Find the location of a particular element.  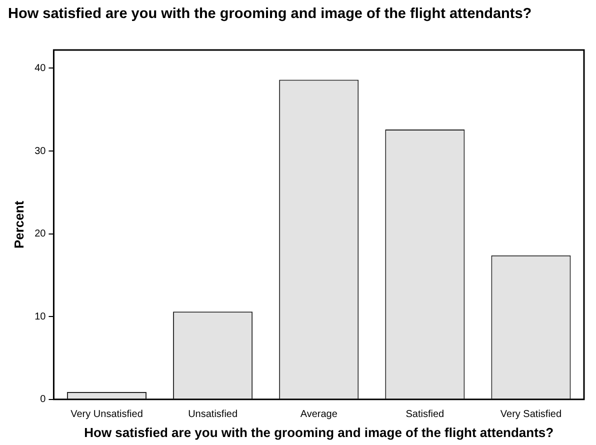

y-tick-label: 20 is located at coordinates (40, 234).